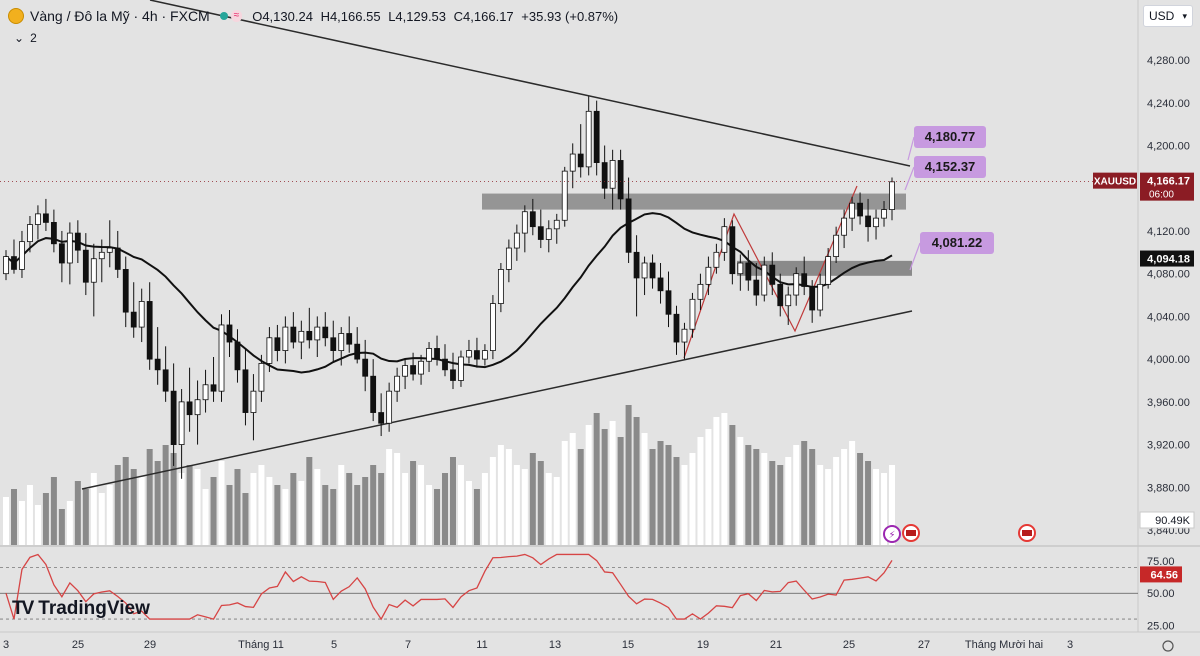  What do you see at coordinates (950, 167) in the screenshot?
I see `annotation-4152-box` at bounding box center [950, 167].